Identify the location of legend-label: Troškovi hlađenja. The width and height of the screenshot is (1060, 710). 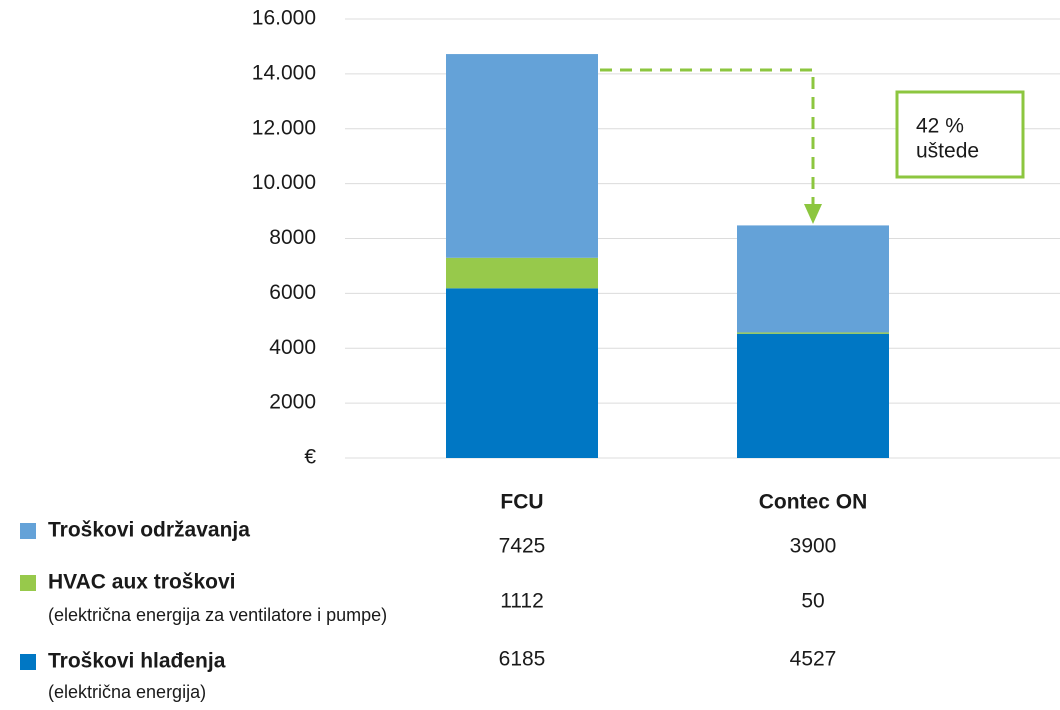
(137, 661).